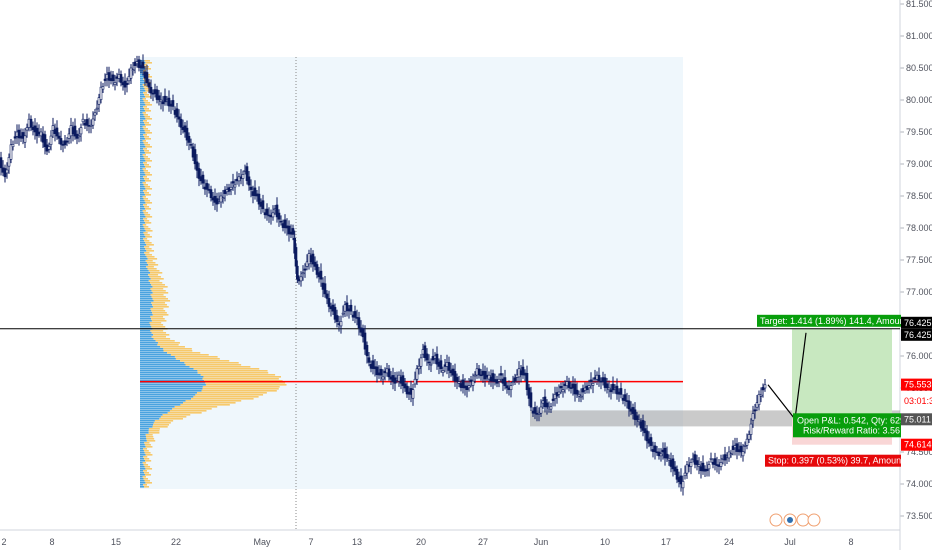  What do you see at coordinates (795, 520) in the screenshot?
I see `event-icons` at bounding box center [795, 520].